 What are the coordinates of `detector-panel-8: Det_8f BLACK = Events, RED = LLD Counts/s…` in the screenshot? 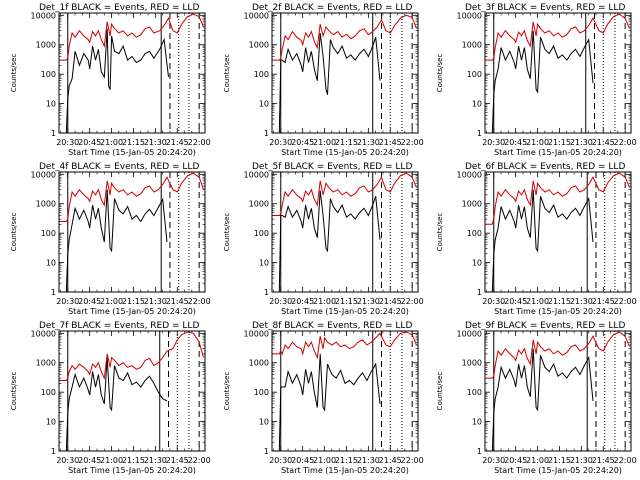 It's located at (323, 398).